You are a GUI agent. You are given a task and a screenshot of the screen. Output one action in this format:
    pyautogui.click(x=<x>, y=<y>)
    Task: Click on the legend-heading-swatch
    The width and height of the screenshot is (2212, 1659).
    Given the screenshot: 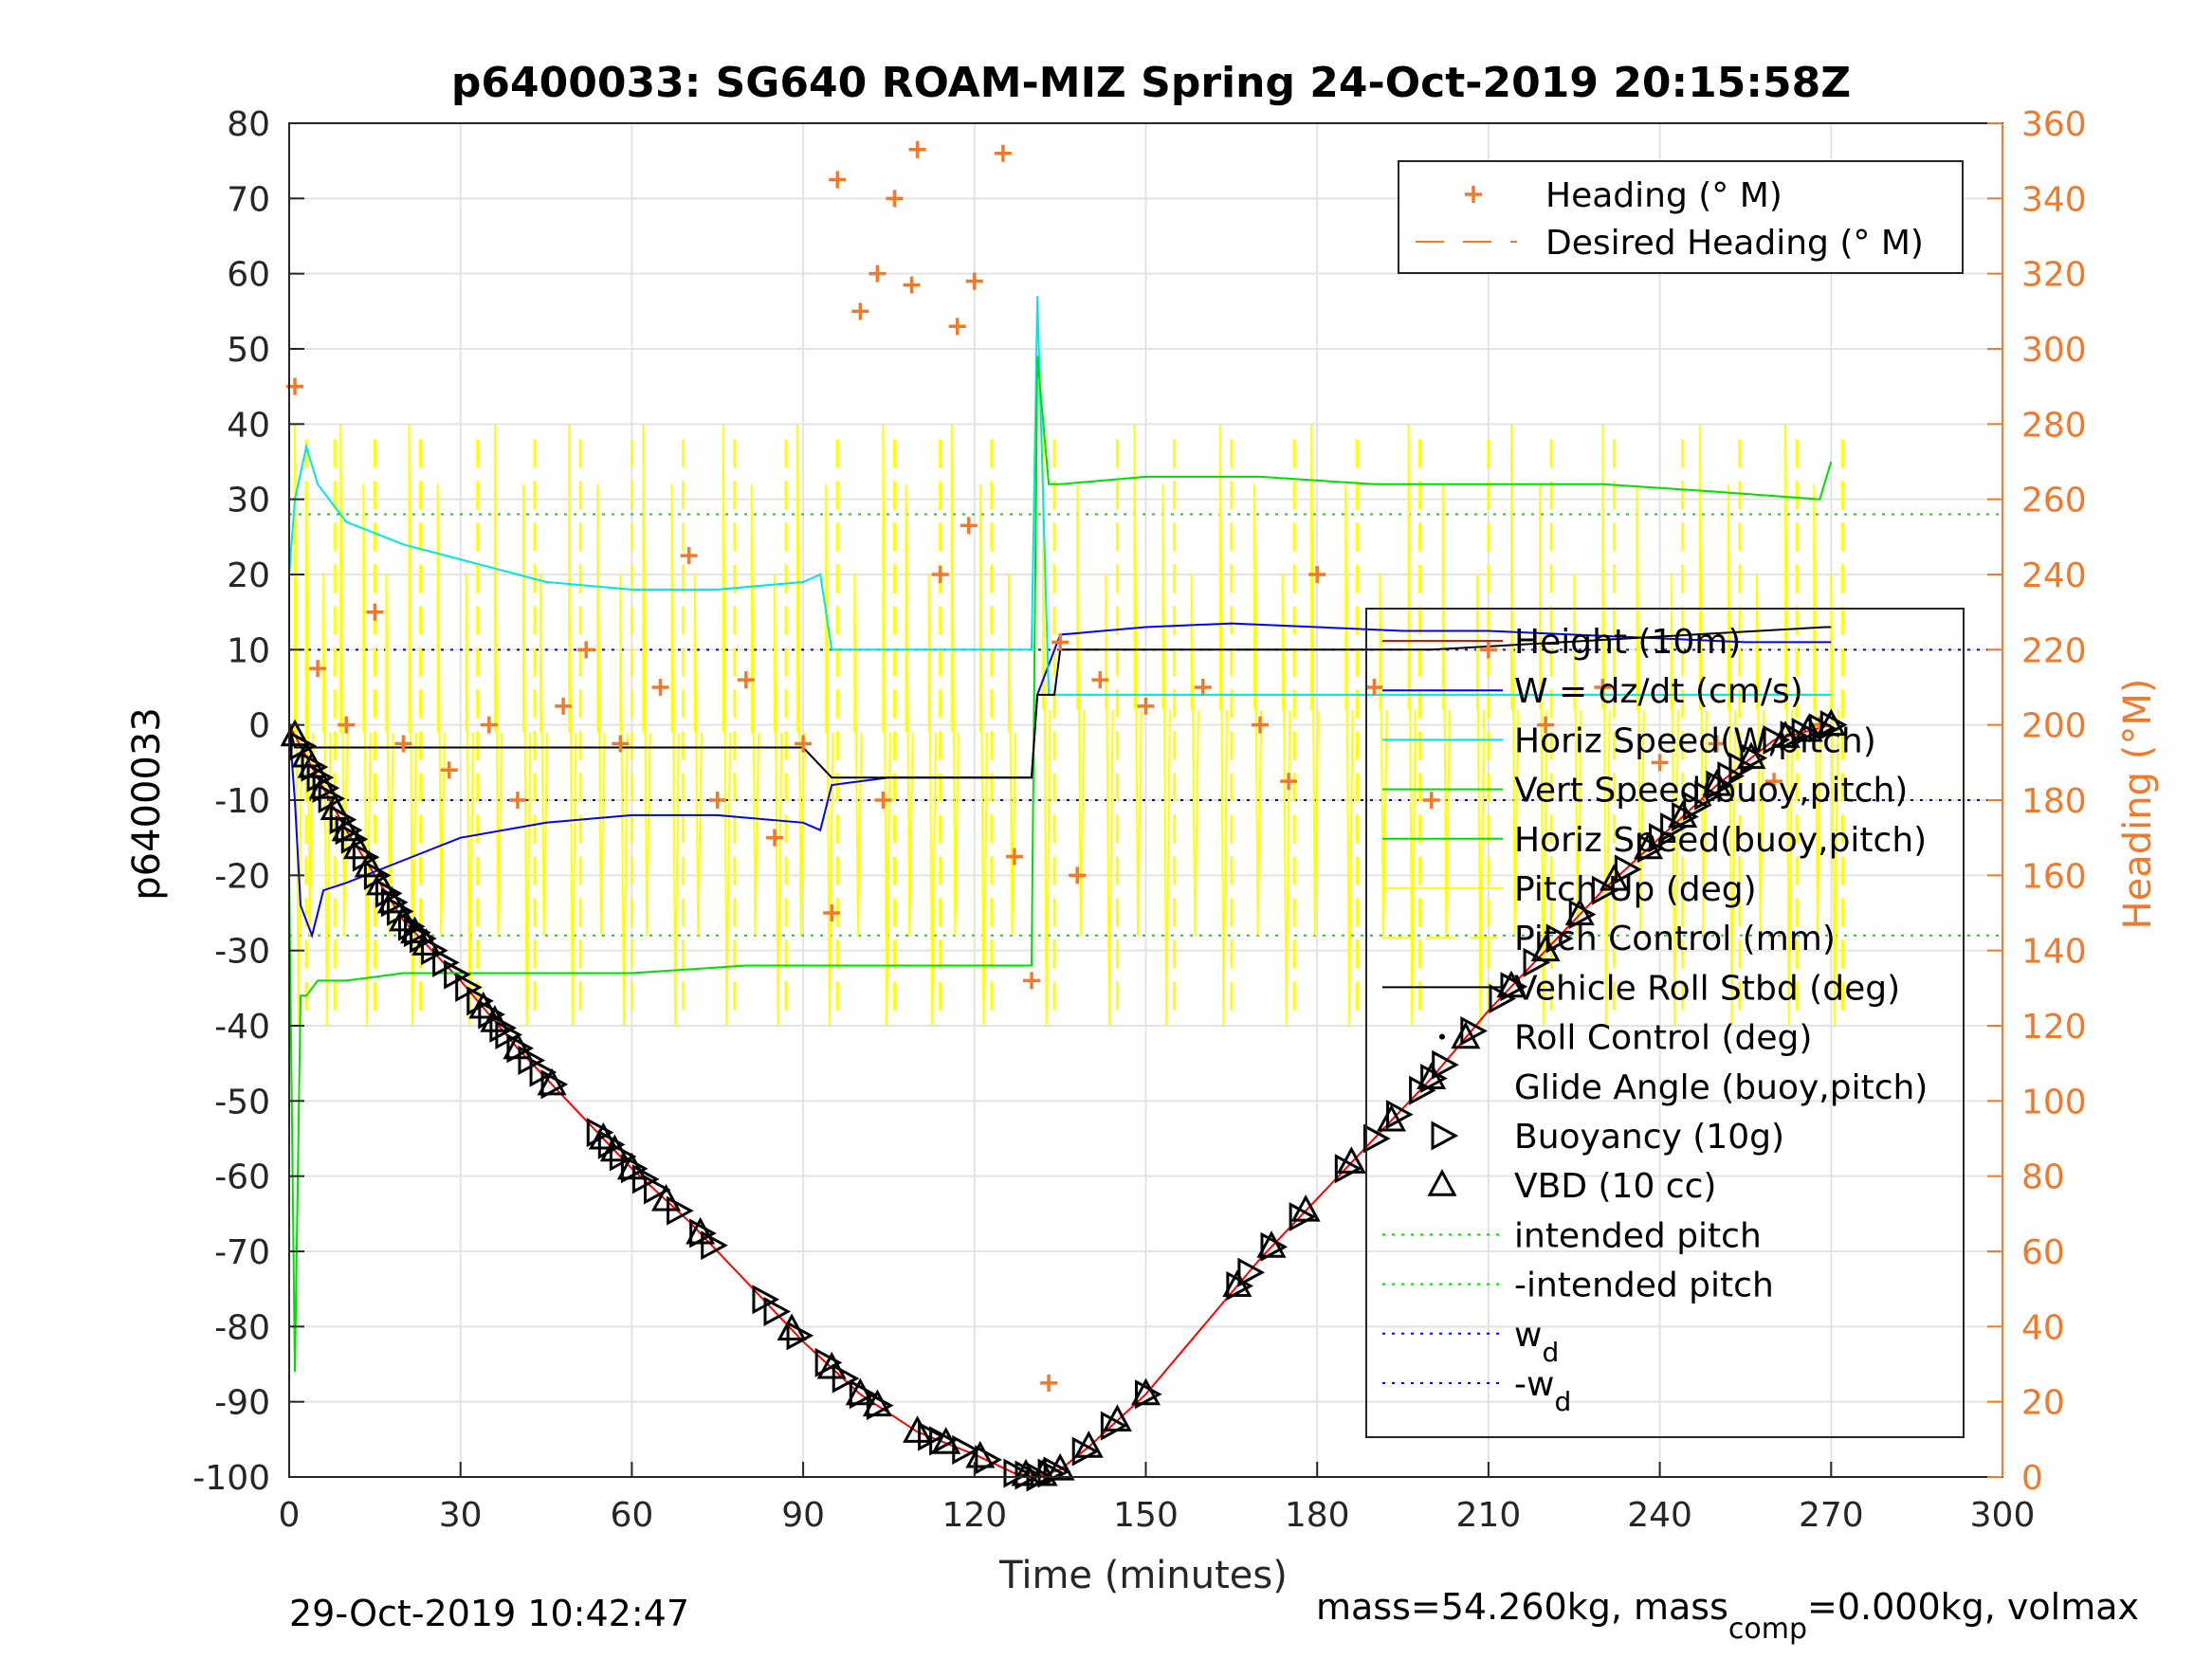 What is the action you would take?
    pyautogui.click(x=1473, y=194)
    